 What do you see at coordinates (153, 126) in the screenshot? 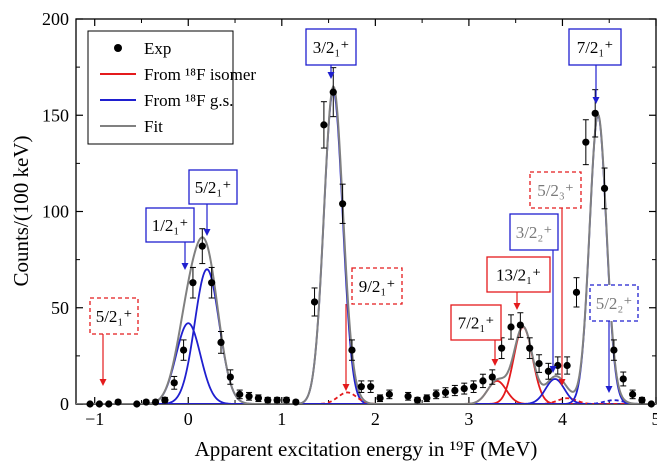
I see `legend-label: Fit` at bounding box center [153, 126].